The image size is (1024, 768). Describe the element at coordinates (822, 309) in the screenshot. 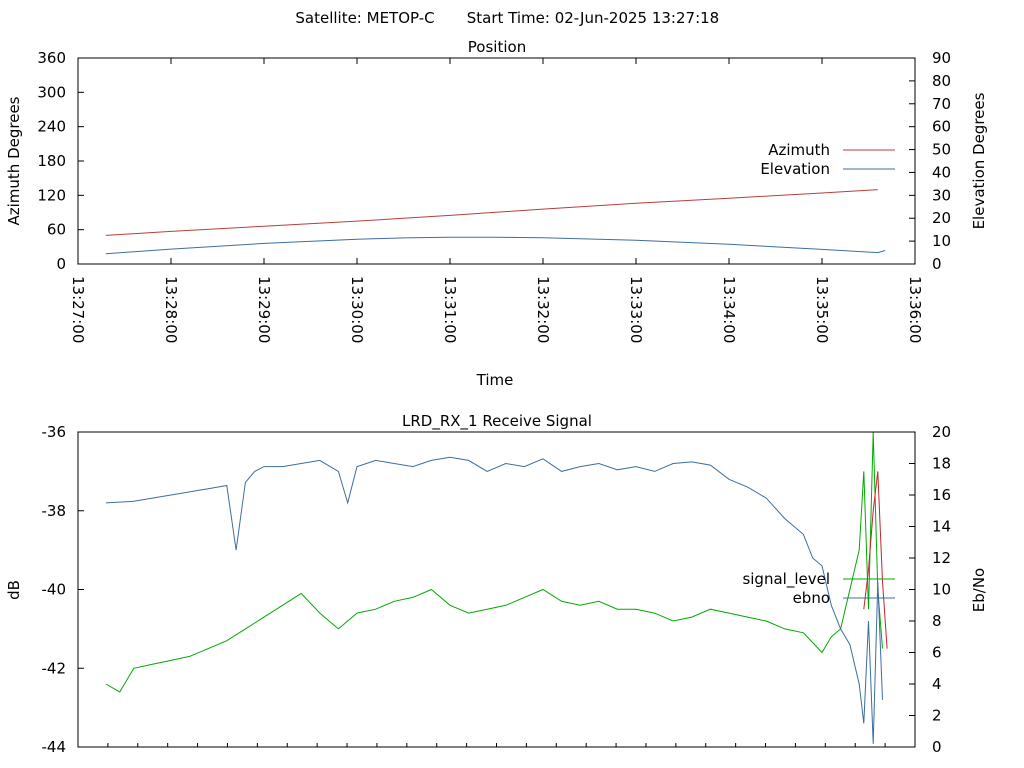

I see `x-axis-tick-label: 13:35:00` at that location.